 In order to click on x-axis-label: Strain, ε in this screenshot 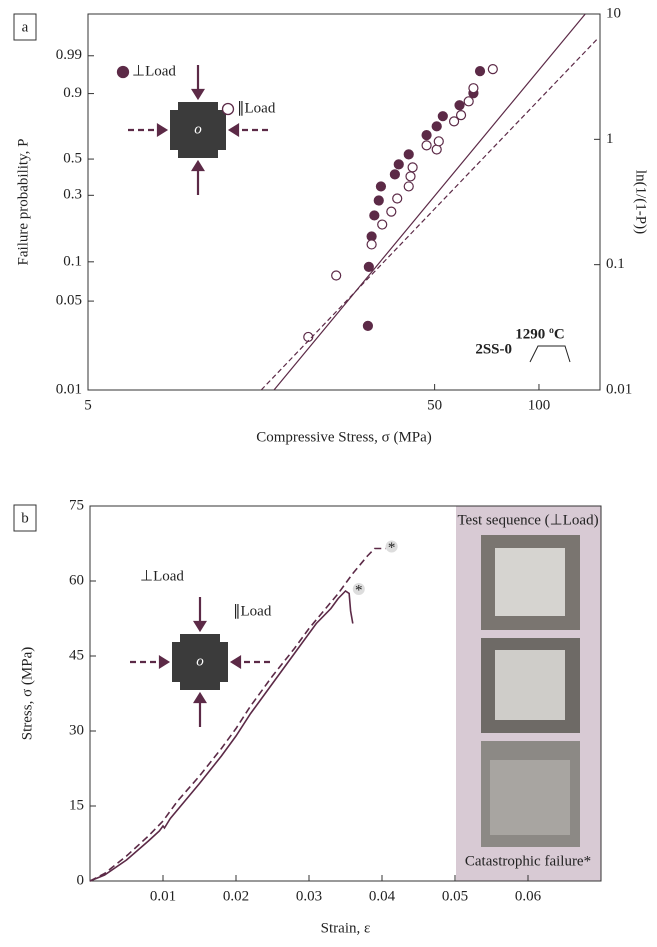, I will do `click(346, 928)`.